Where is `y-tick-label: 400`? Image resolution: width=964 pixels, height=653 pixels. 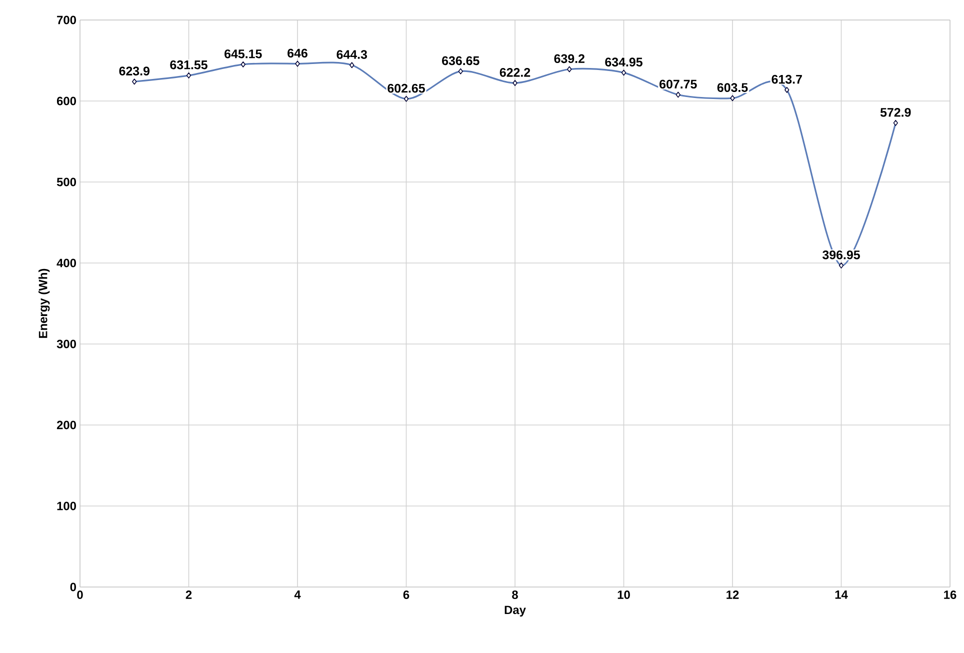 y-tick-label: 400 is located at coordinates (66, 263).